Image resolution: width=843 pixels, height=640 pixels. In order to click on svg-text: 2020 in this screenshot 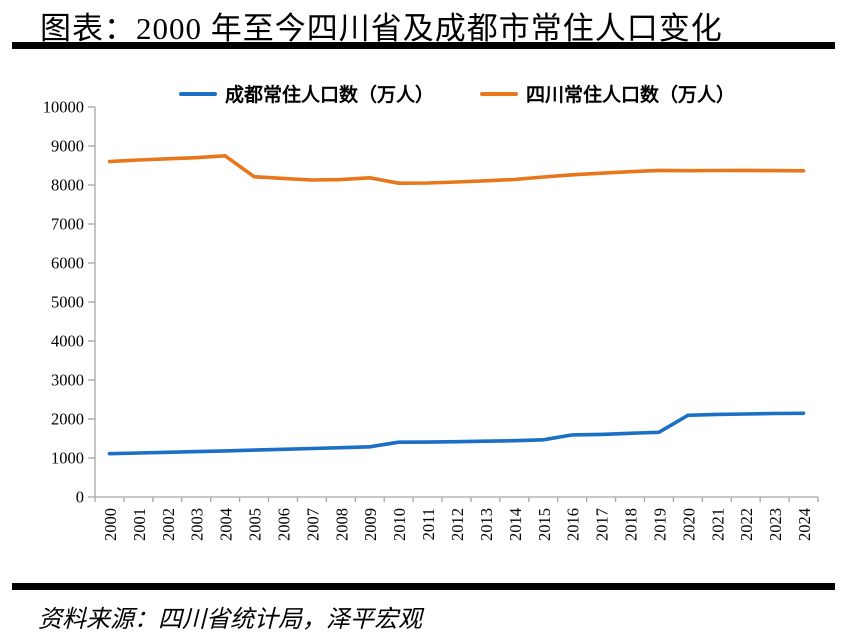, I will do `click(688, 524)`.